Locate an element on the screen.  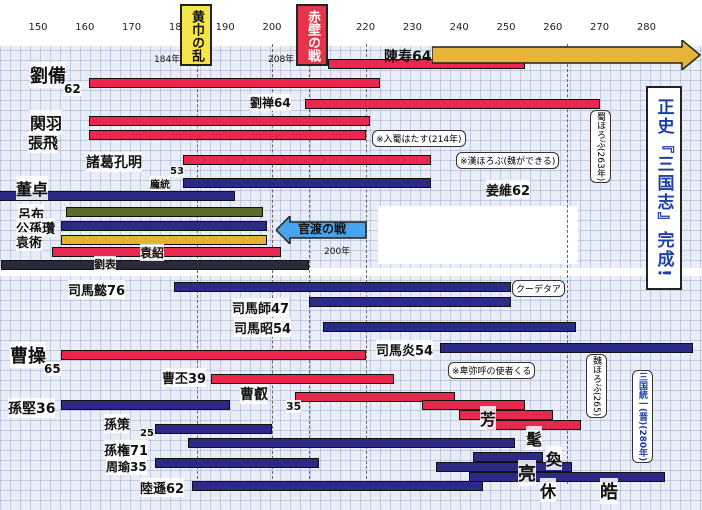
person-label-lusu: 陸遜62 is located at coordinates (162, 487).